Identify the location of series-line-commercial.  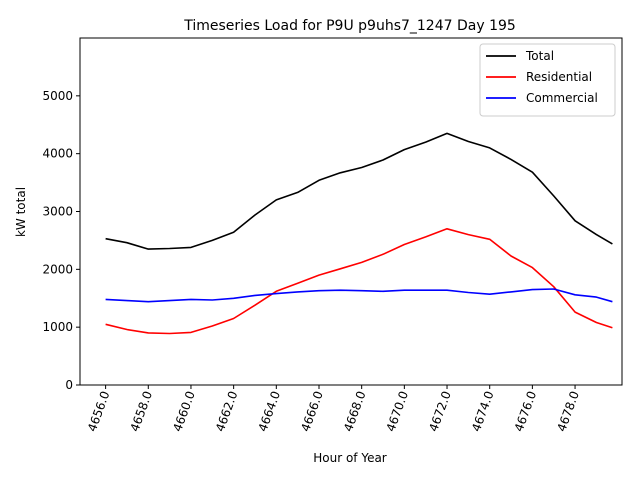
(359, 295).